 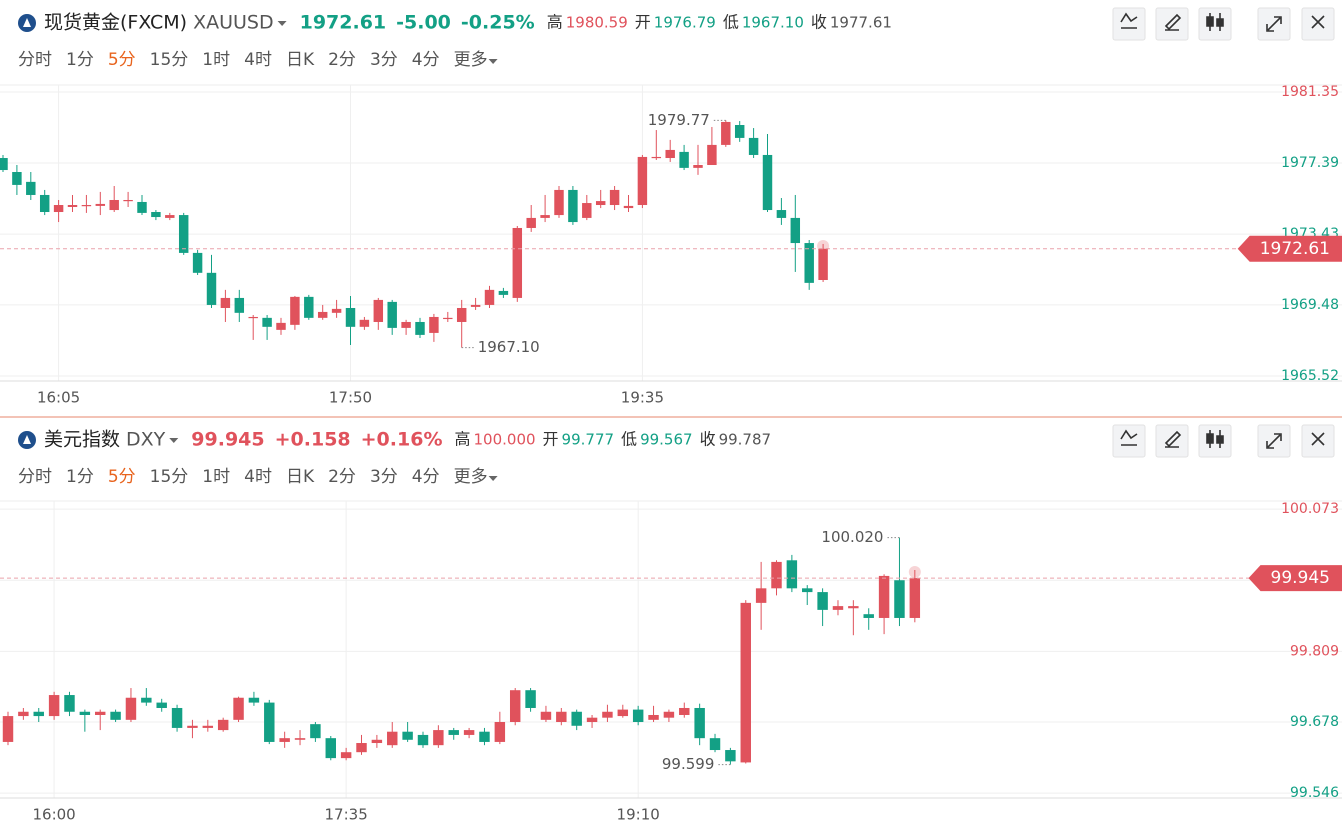 What do you see at coordinates (1295, 249) in the screenshot?
I see `last-price-tag-label: 1972.61` at bounding box center [1295, 249].